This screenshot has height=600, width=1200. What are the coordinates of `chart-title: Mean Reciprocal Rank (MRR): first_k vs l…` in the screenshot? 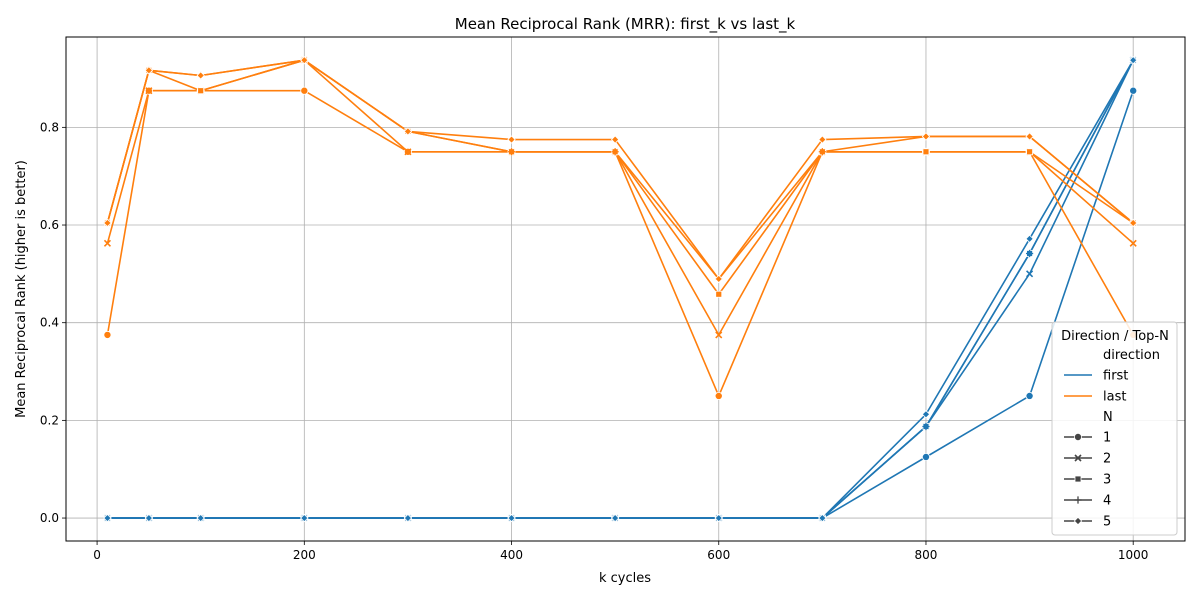 It's located at (625, 24).